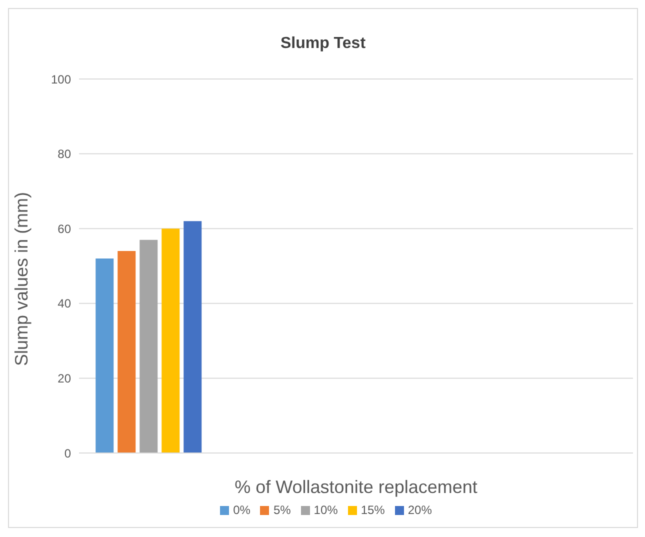  Describe the element at coordinates (61, 79) in the screenshot. I see `y-tick-label: 100` at that location.